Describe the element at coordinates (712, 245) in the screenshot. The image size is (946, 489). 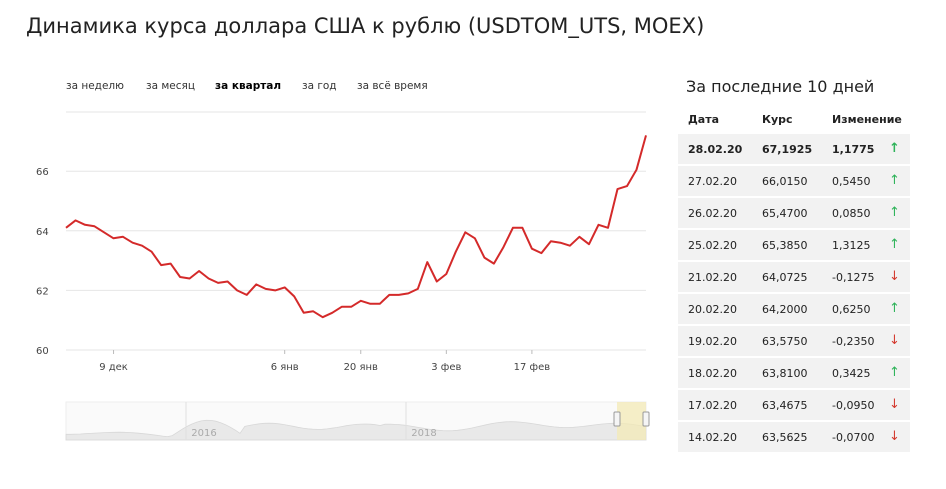
I see `row-date: 25.02.20` at that location.